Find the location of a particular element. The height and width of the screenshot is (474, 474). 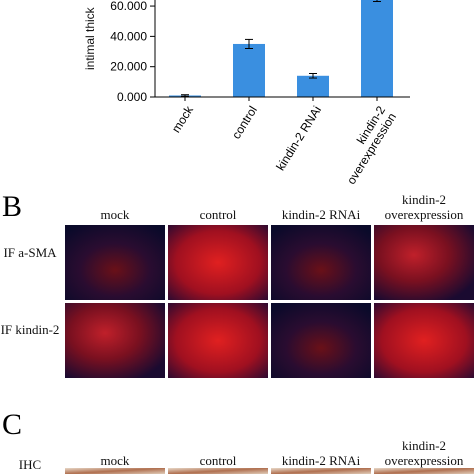

row-label: IHC is located at coordinates (30, 464).